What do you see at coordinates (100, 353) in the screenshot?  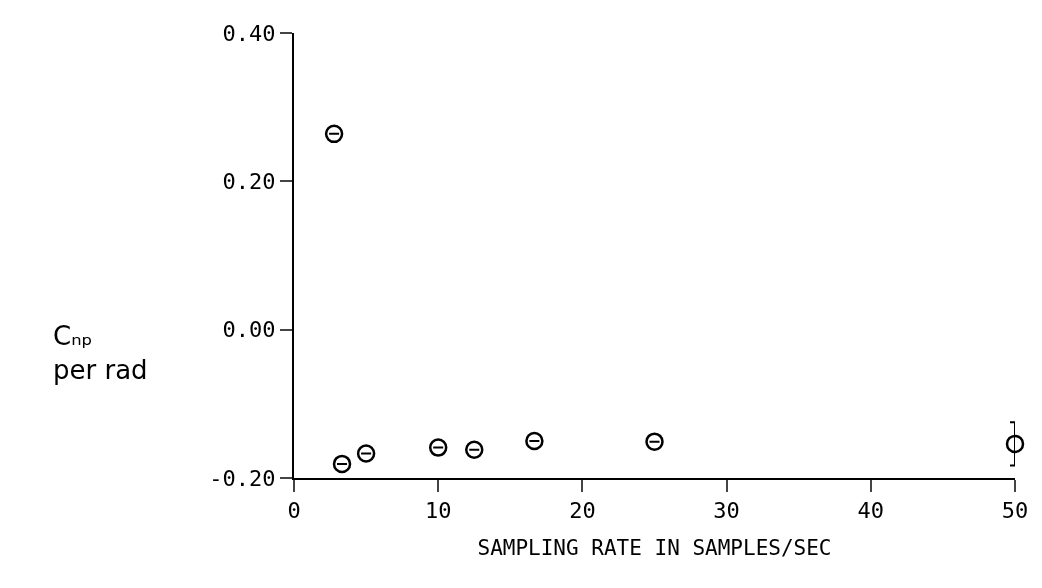 I see `y-axis-title: Cₙₚ per rad` at bounding box center [100, 353].